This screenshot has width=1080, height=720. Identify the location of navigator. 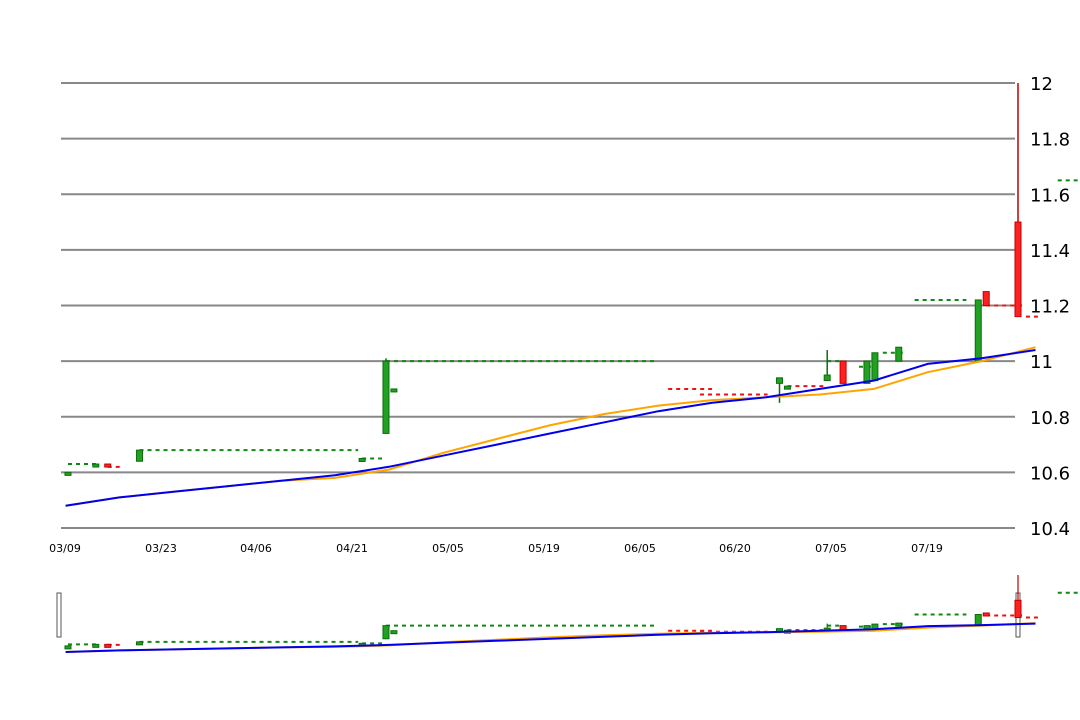
(567, 614).